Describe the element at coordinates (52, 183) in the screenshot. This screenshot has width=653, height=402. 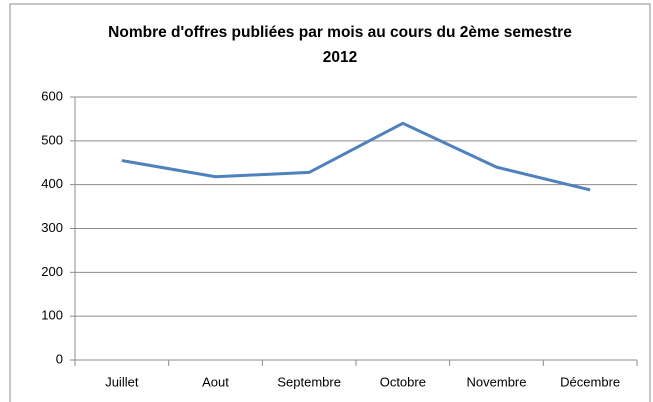
I see `y-tick-label: 400` at that location.